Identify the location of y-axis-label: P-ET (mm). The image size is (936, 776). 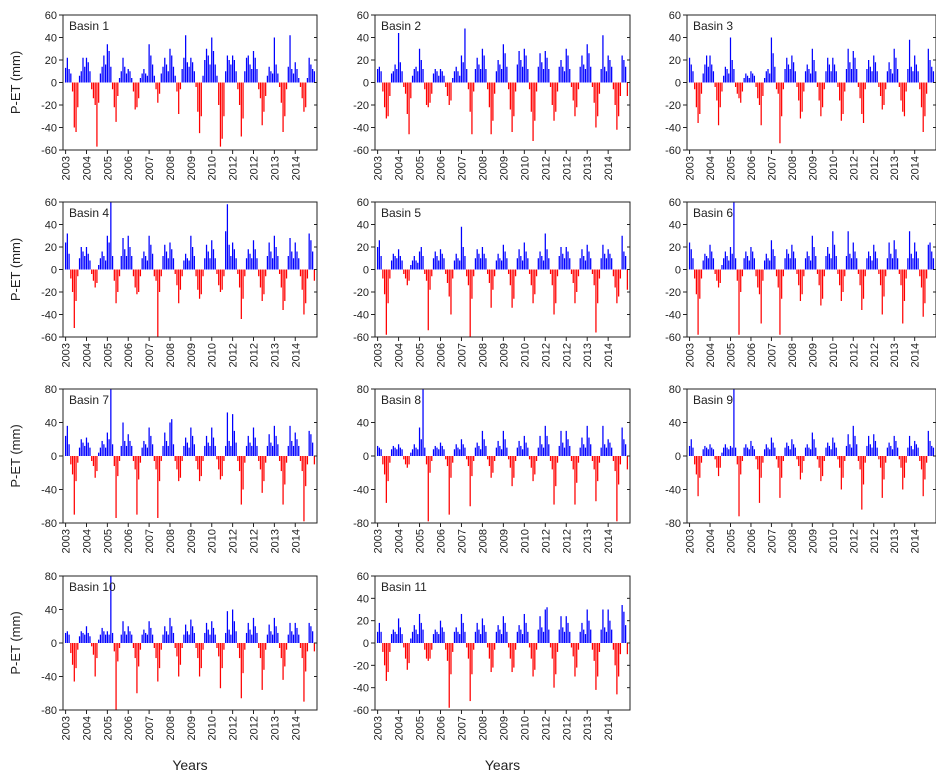
(15, 455).